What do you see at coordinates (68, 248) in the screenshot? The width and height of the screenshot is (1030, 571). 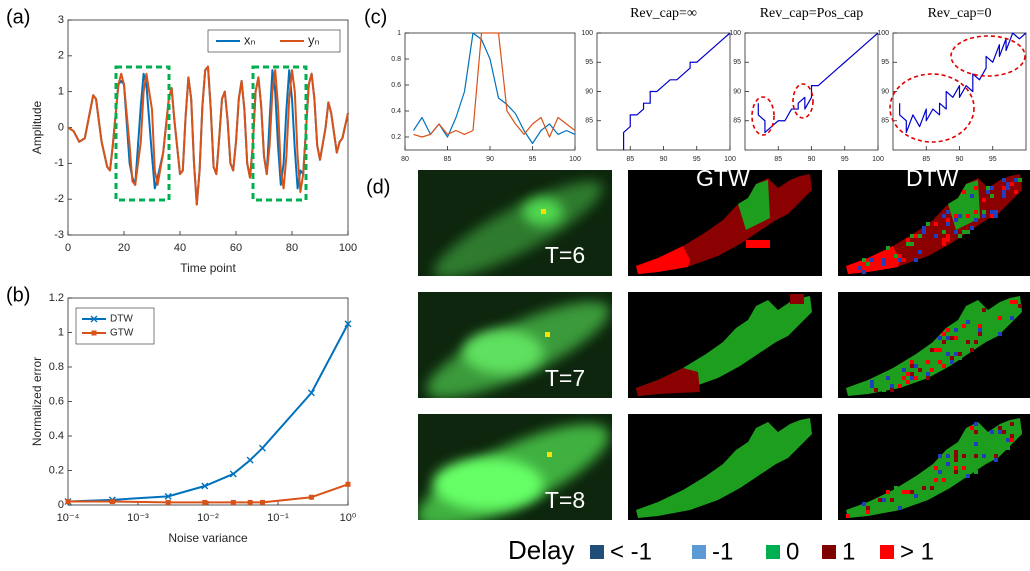 I see `x-tick-label: 0` at bounding box center [68, 248].